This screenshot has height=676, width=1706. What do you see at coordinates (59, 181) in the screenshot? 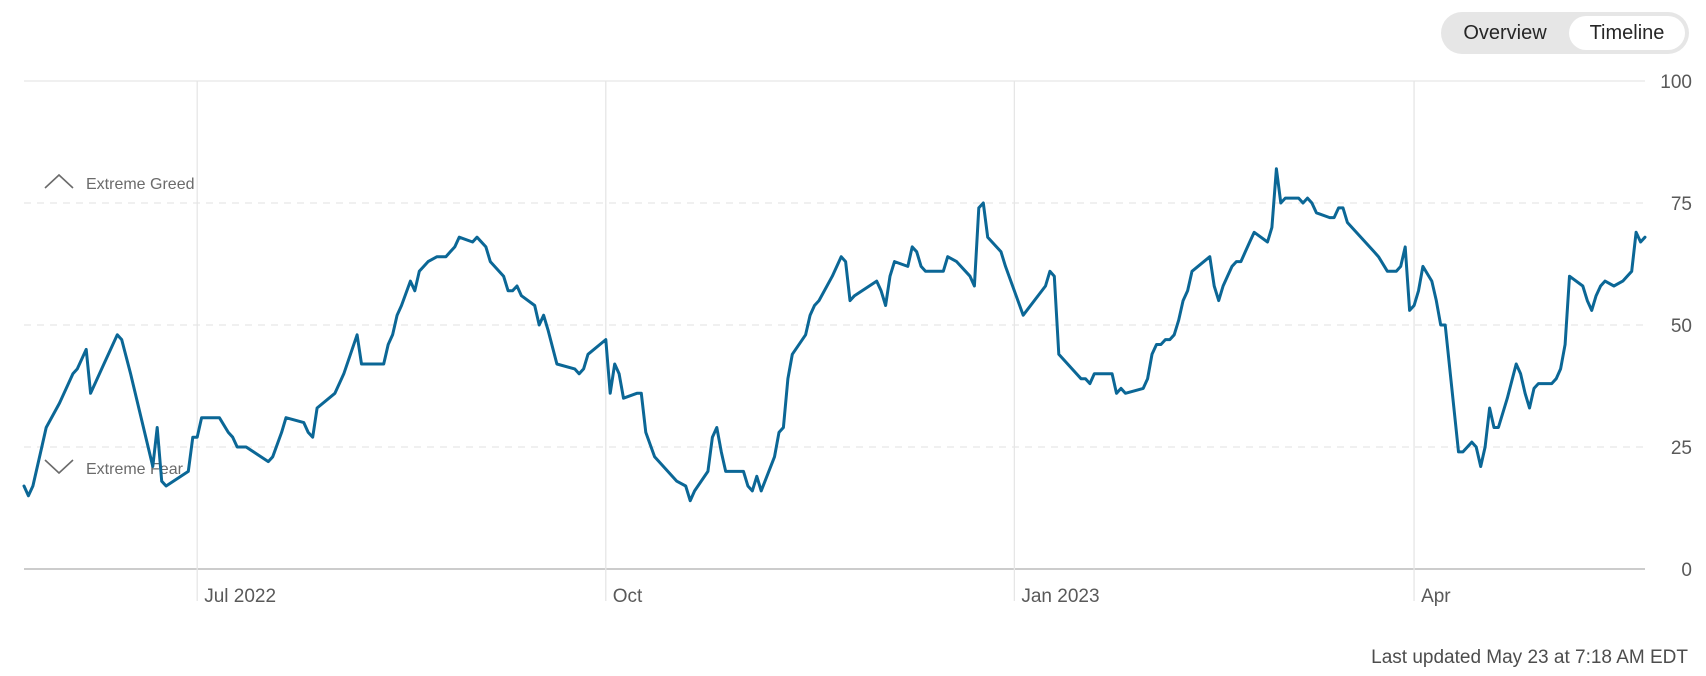
I see `chevron-up-icon` at bounding box center [59, 181].